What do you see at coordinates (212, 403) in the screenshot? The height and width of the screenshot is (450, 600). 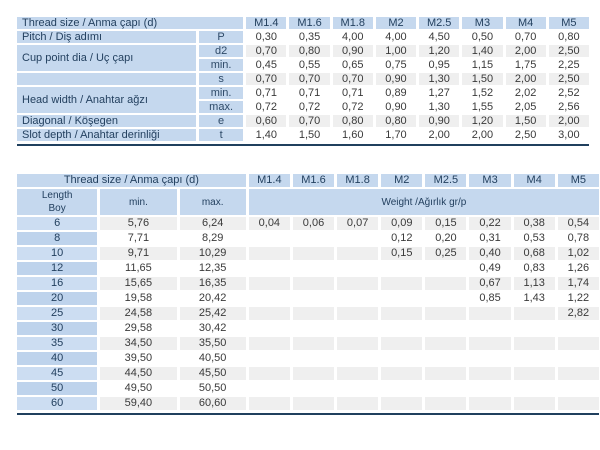 I see `max-cell: 60,60` at bounding box center [212, 403].